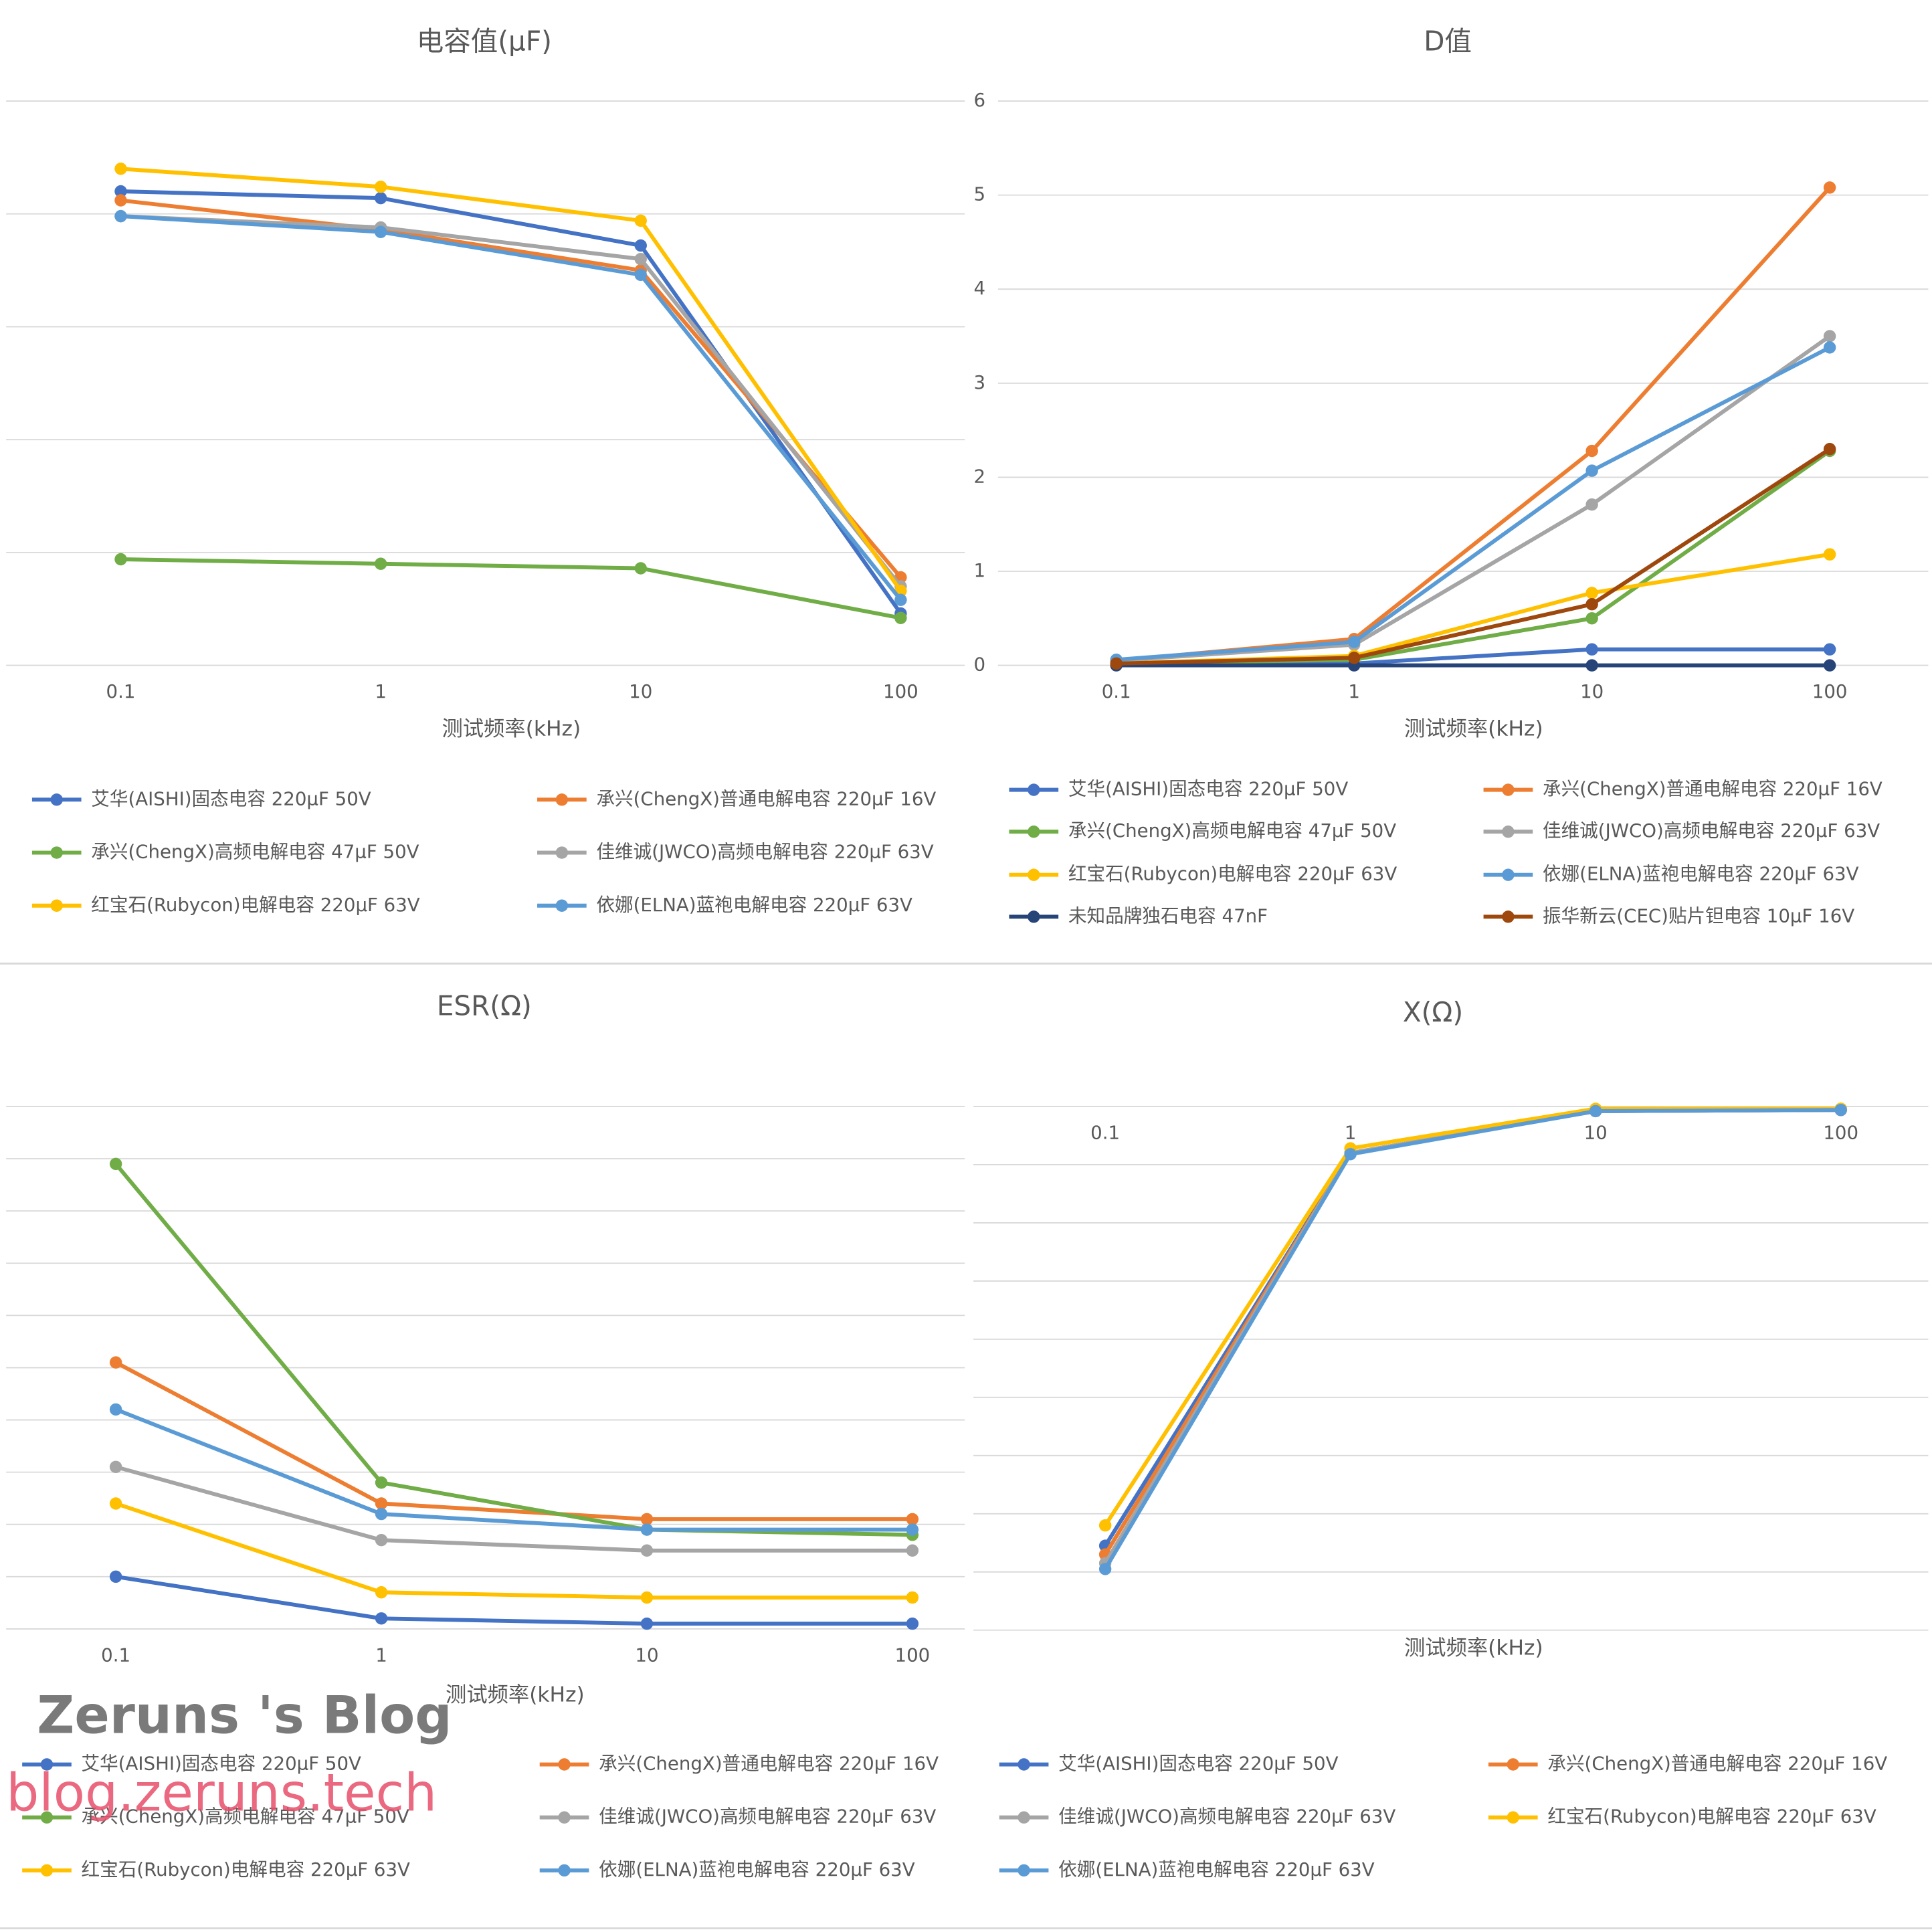  What do you see at coordinates (979, 100) in the screenshot?
I see `y-tick-label: 6` at bounding box center [979, 100].